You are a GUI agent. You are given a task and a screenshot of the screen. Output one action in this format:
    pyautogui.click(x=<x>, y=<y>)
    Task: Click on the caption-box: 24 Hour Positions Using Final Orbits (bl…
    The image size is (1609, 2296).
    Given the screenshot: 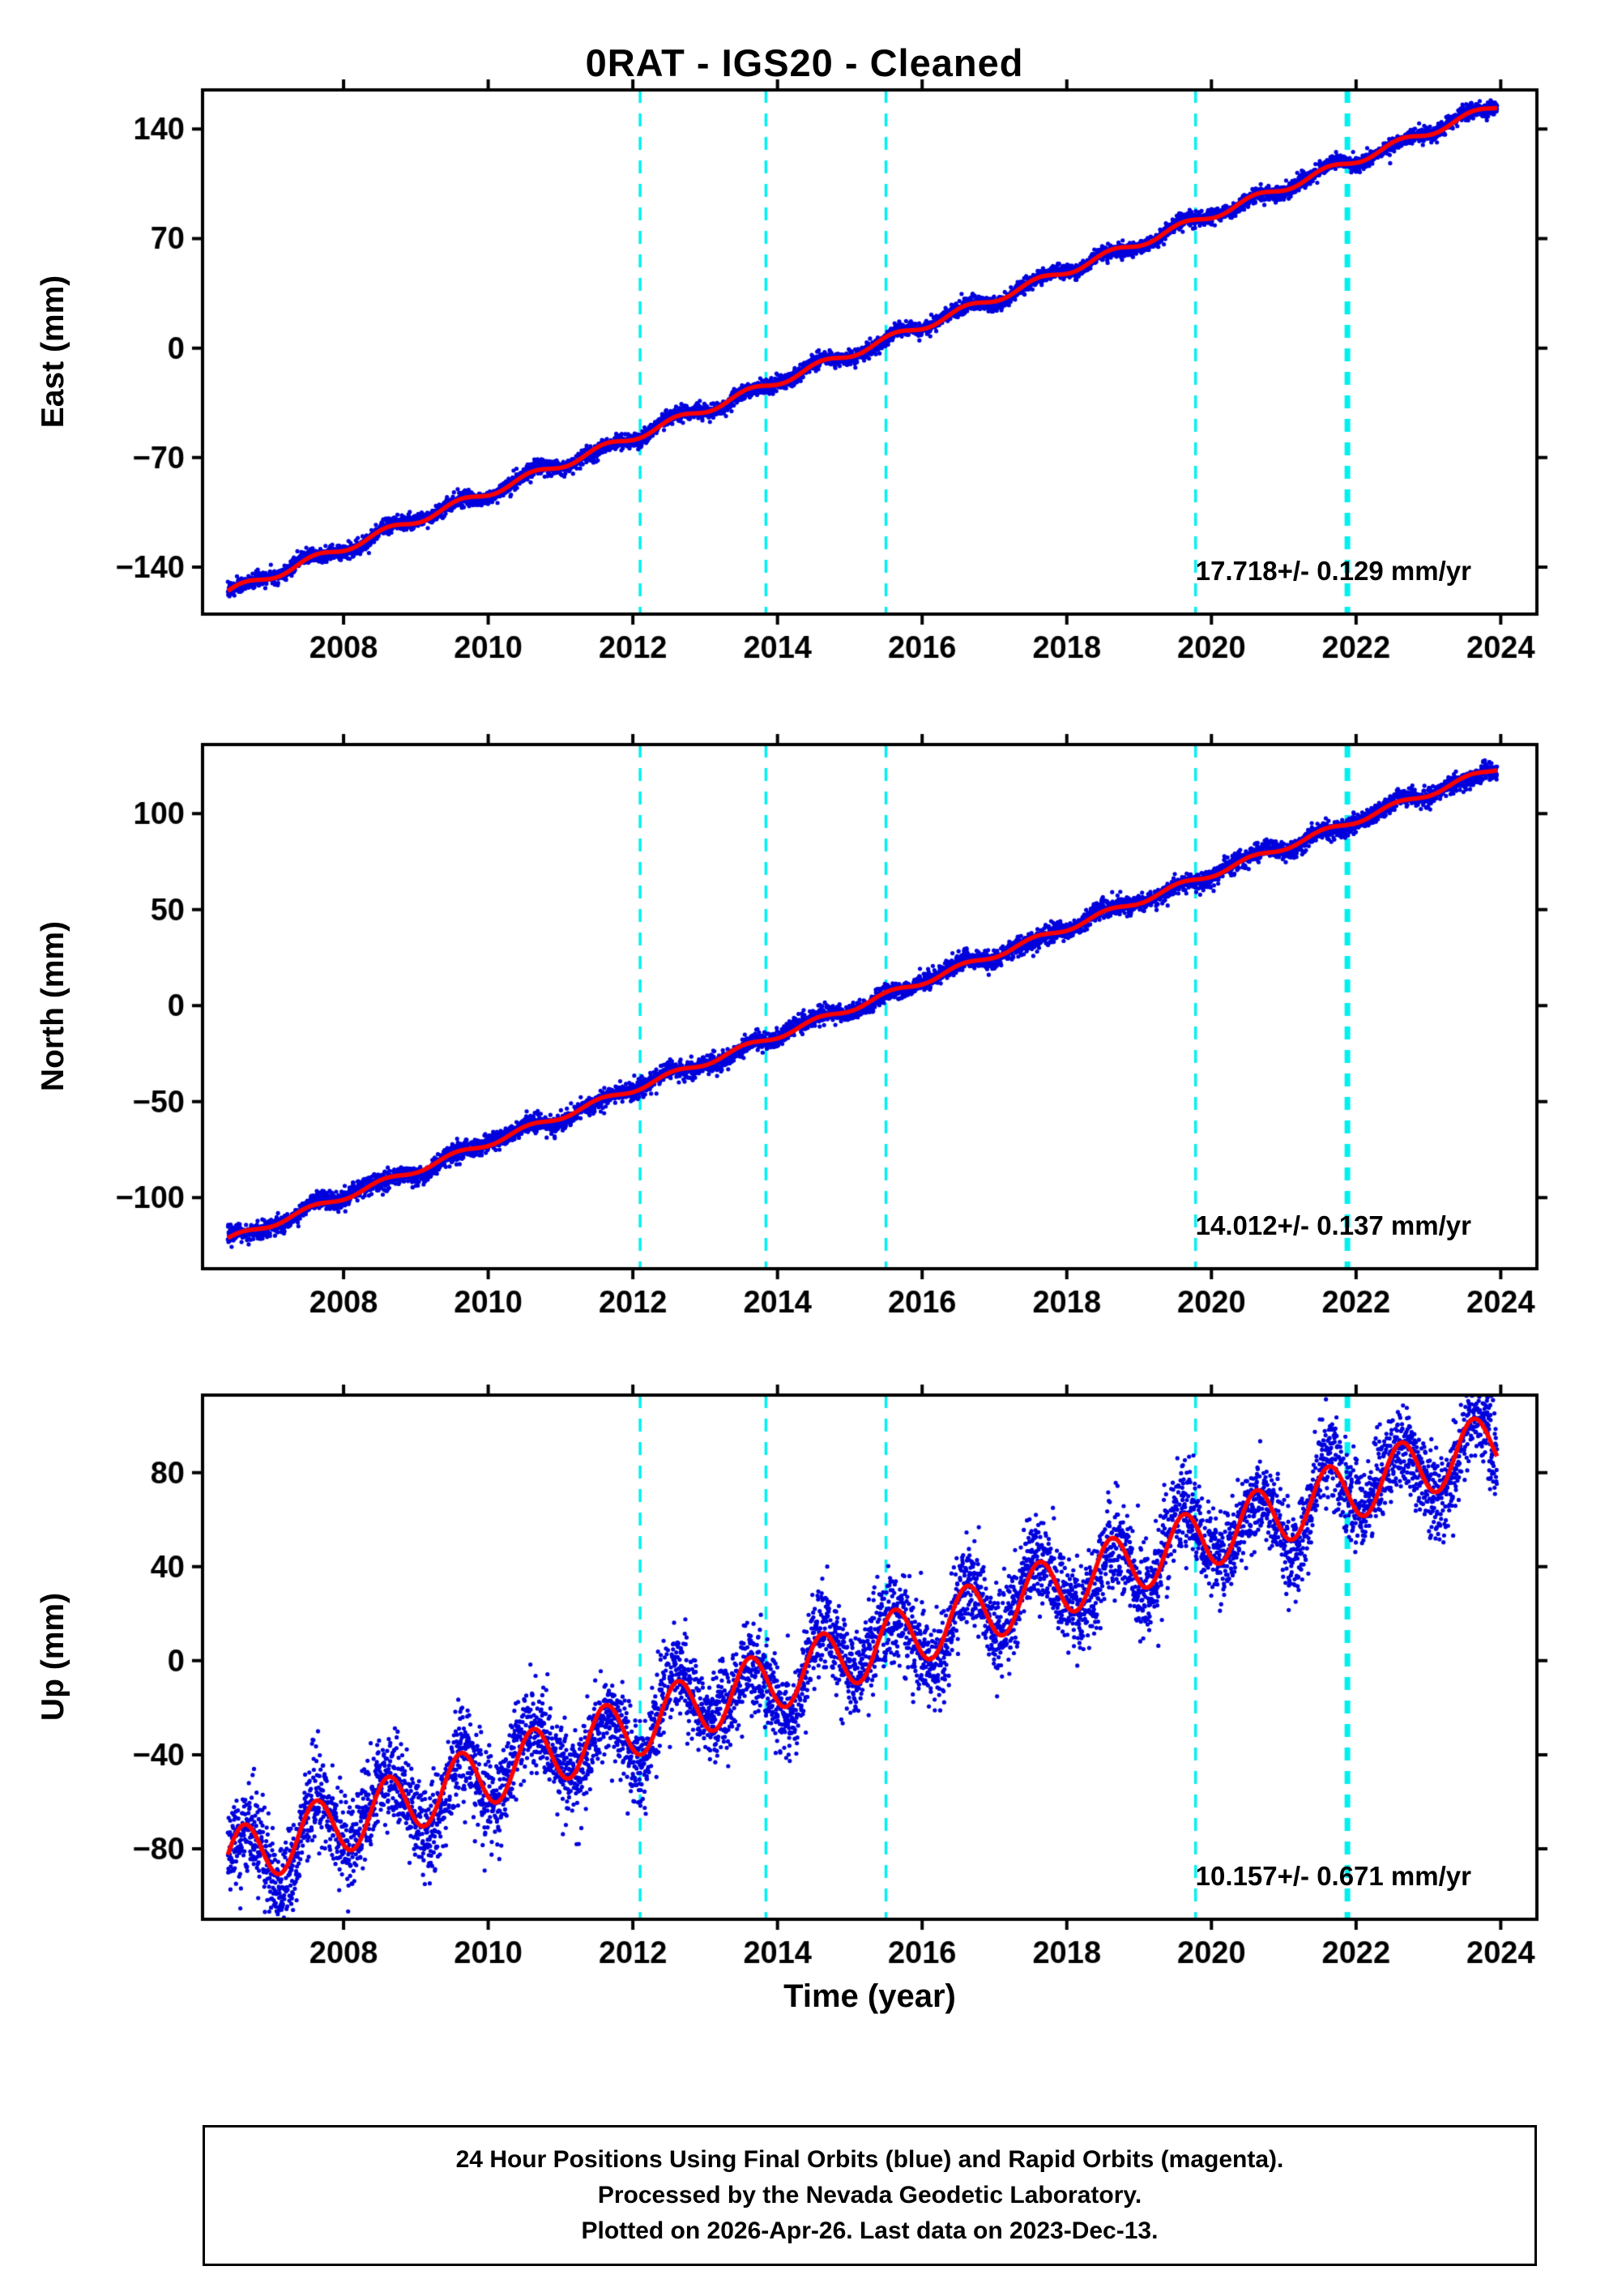 What is the action you would take?
    pyautogui.click(x=870, y=2195)
    